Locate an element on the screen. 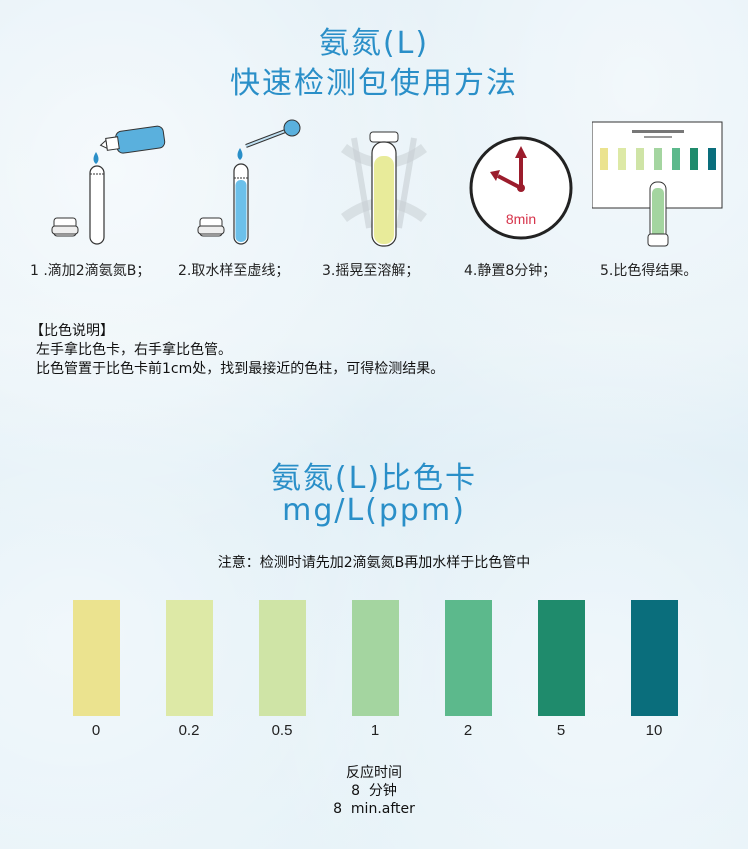  step-1-label: 1 .滴加2滴氨氮B； is located at coordinates (90, 271).